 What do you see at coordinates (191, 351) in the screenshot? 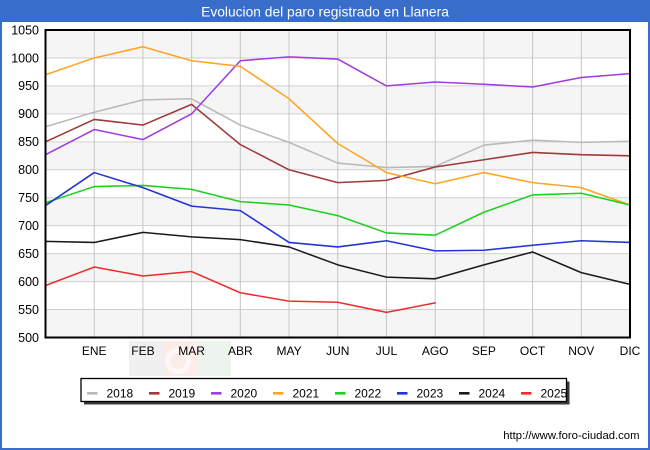
I see `svg-text: MAR` at bounding box center [191, 351].